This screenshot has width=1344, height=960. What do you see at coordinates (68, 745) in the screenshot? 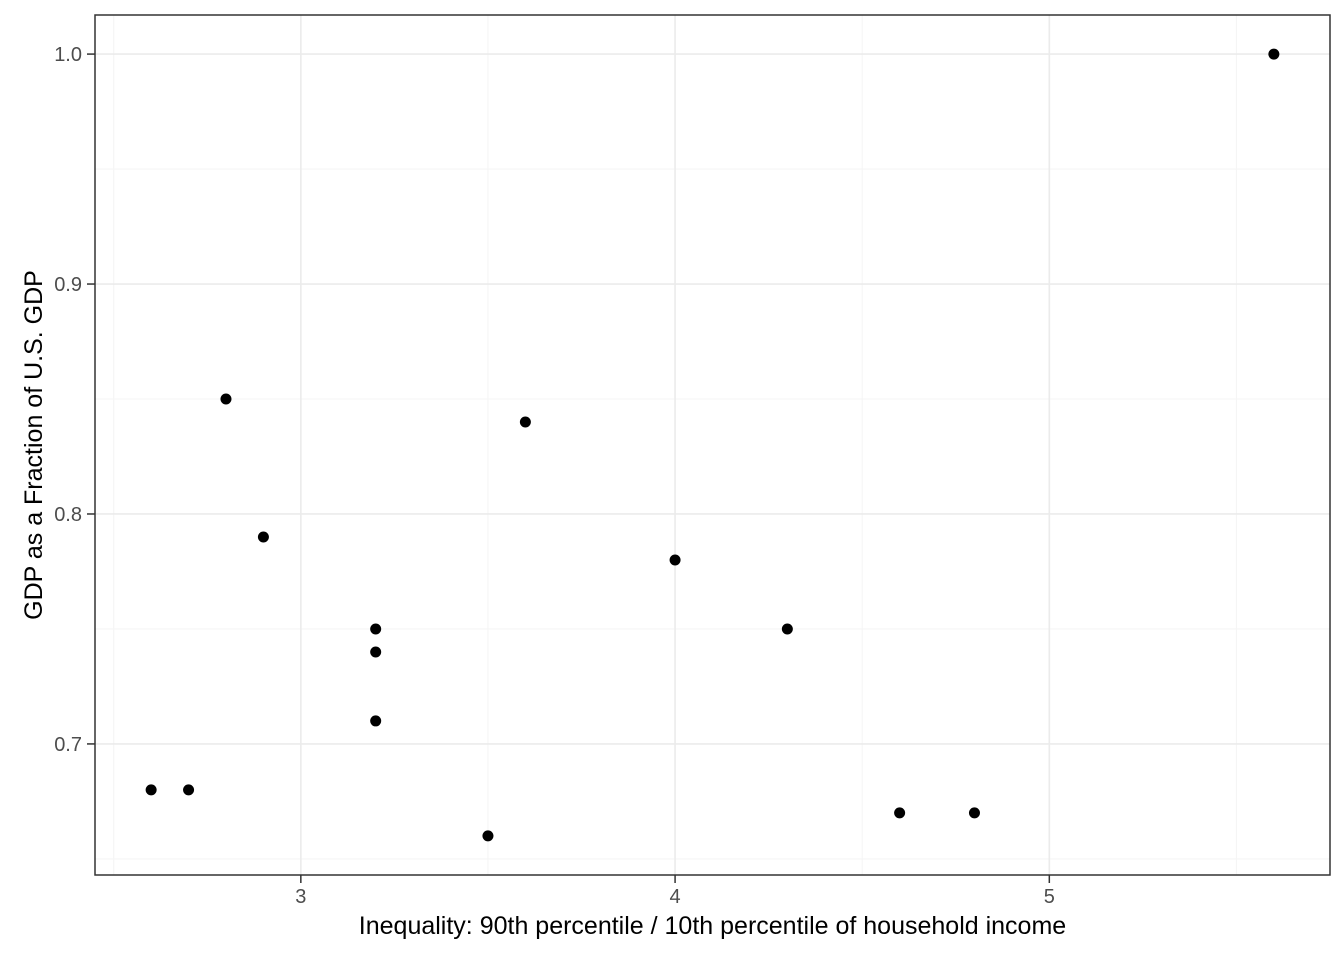
I see `y-tick-label: 0.7` at bounding box center [68, 745].